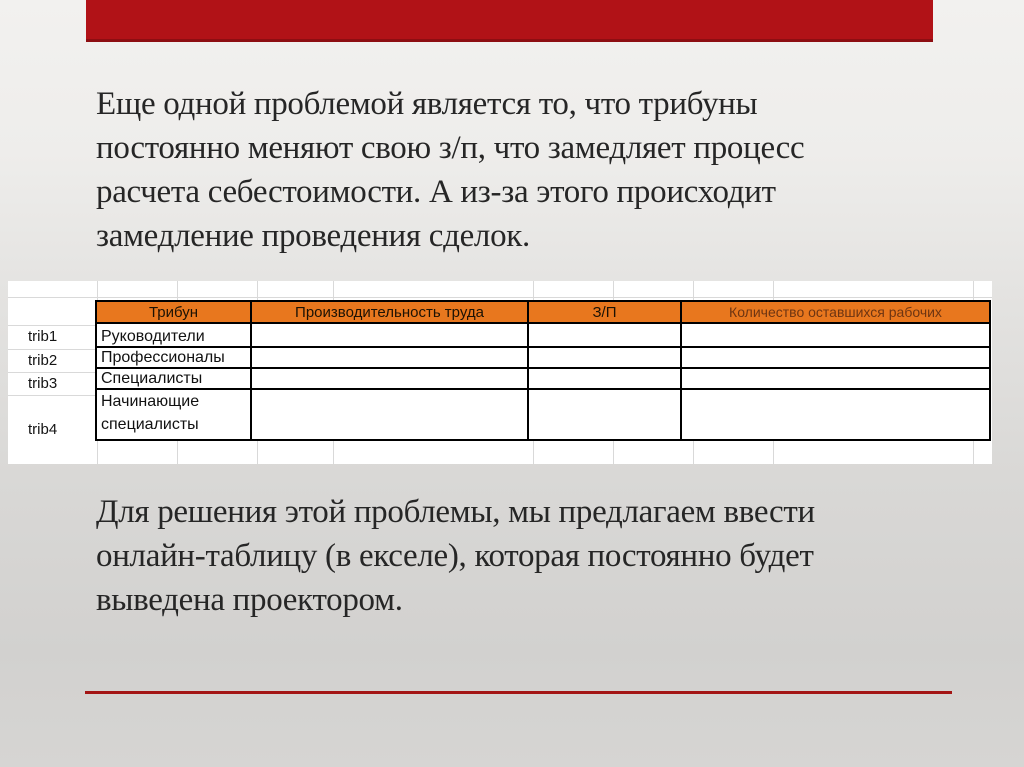 This screenshot has width=1024, height=767. I want to click on paragraph-line: выведена проектором., so click(249, 600).